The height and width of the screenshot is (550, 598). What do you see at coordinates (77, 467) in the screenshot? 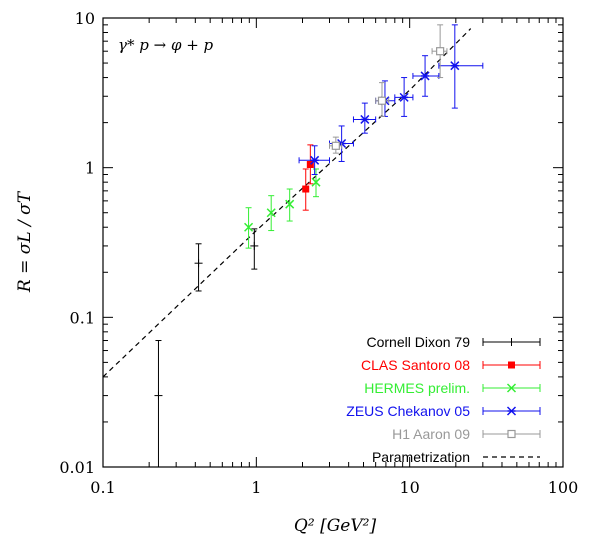
I see `y-tick-label: 0.01` at bounding box center [77, 467].